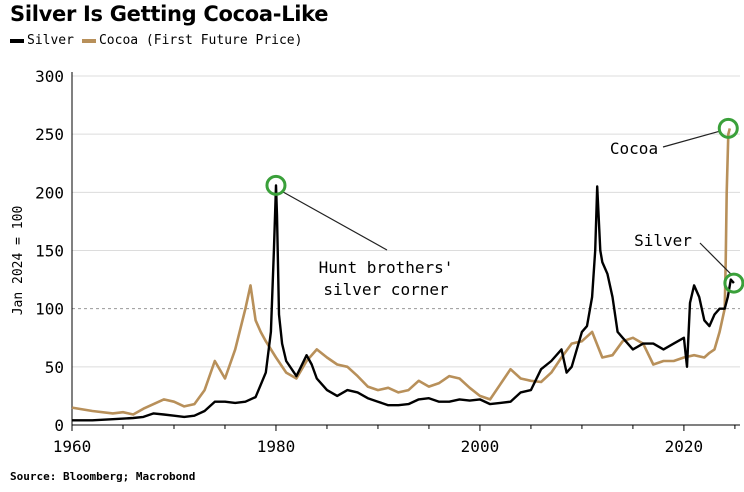 The width and height of the screenshot is (744, 492). I want to click on annotation-leader-silver, so click(715, 258).